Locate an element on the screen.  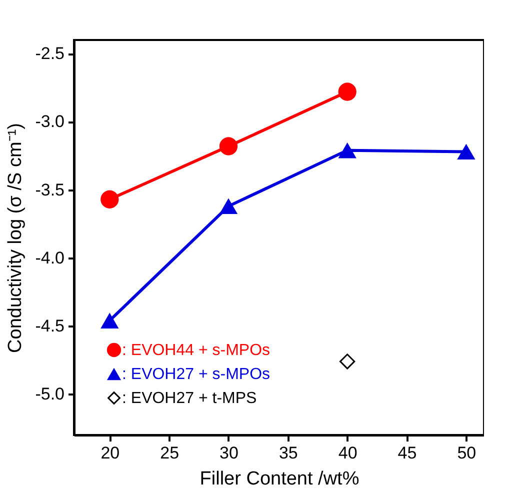
x-tick-label: 20 is located at coordinates (110, 453).